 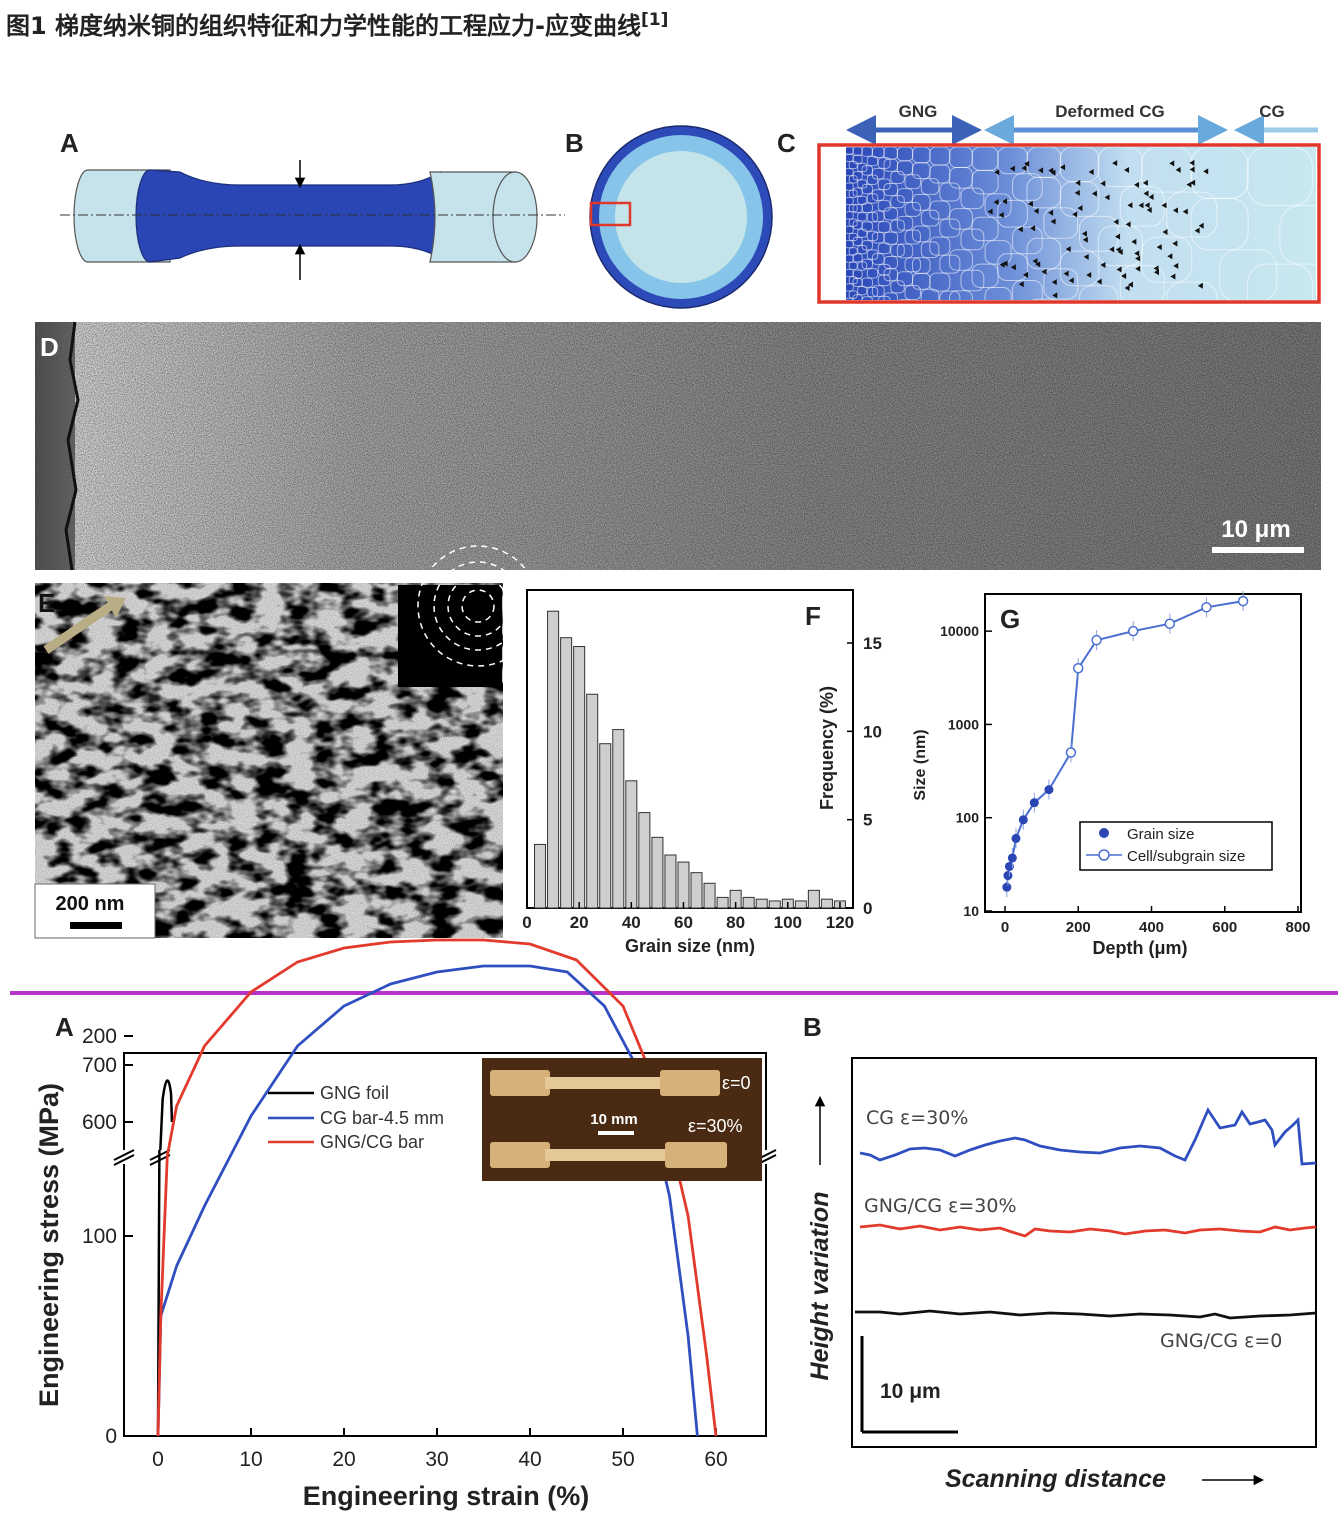 I want to click on stress-strain-x-tick: 40, so click(x=529, y=1459).